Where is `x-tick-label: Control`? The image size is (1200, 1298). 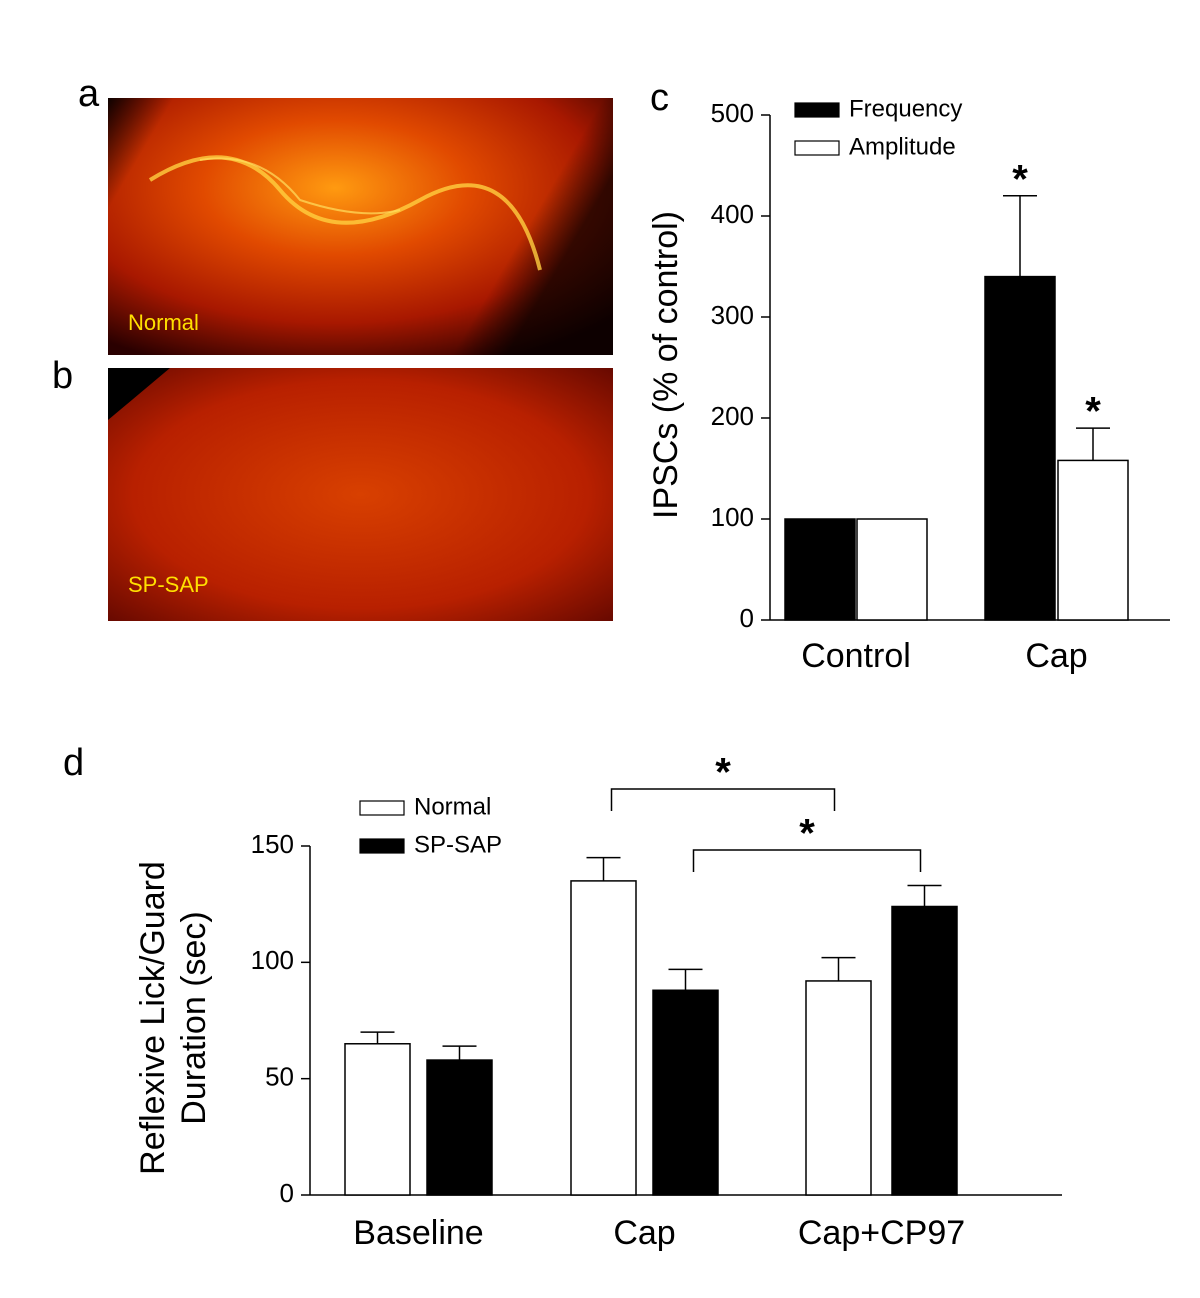
x-tick-label: Control is located at coordinates (856, 656).